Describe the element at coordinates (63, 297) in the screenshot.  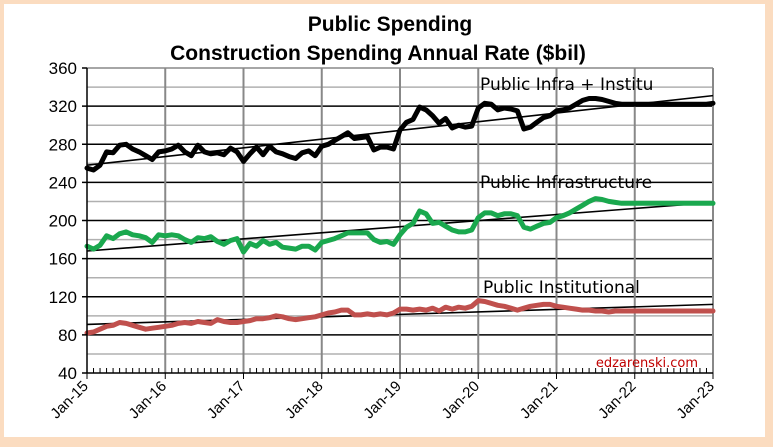
I see `y-tick-label: 120` at that location.